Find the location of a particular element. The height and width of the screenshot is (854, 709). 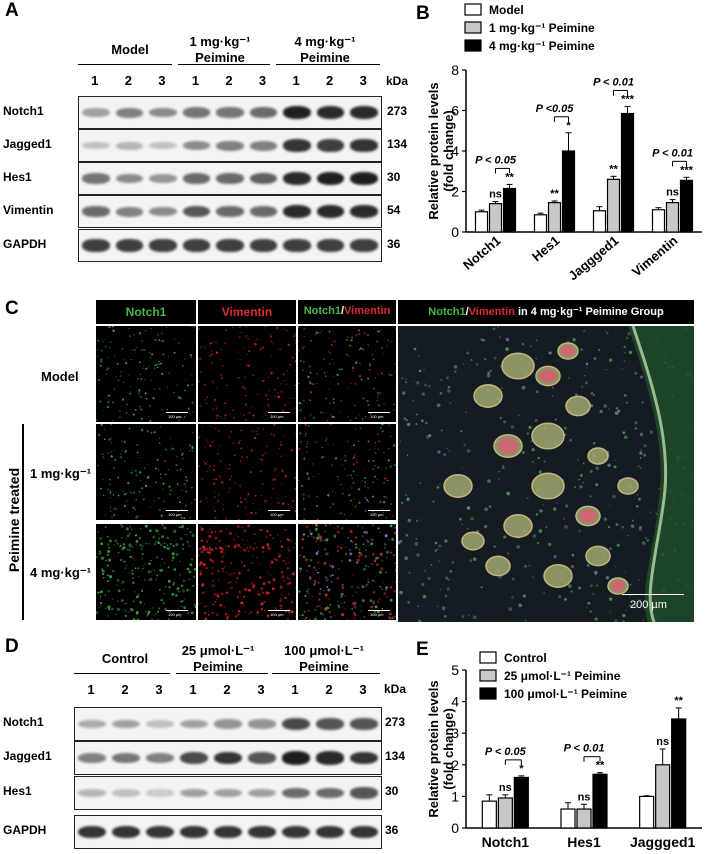

chartE-xlabel-jaggged1: Jaggged1 is located at coordinates (663, 842).